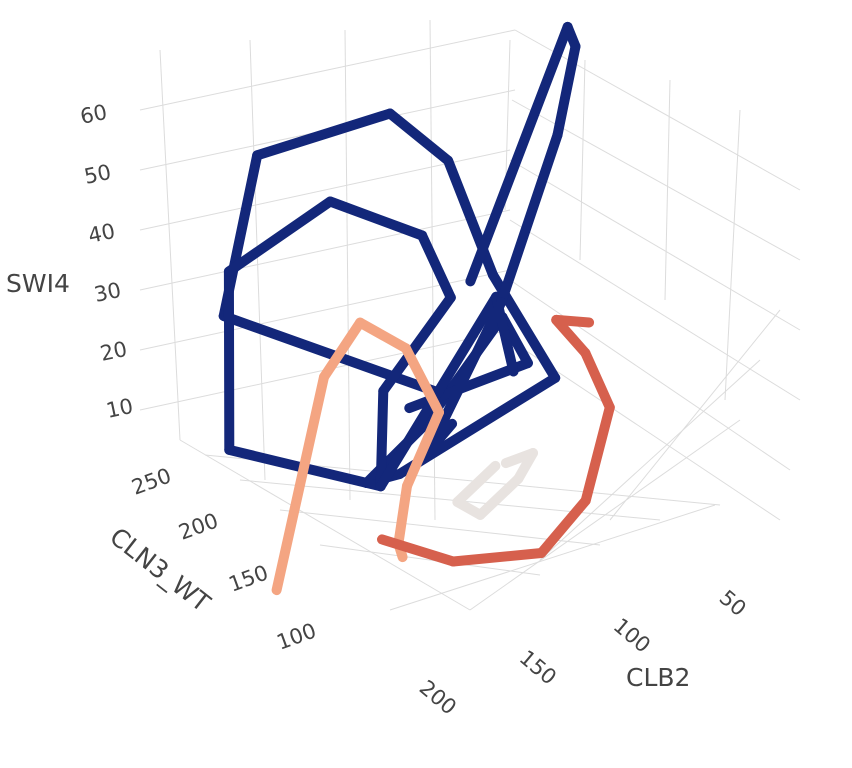 The width and height of the screenshot is (852, 768). What do you see at coordinates (97, 174) in the screenshot?
I see `z-axis-tick-label: 50` at bounding box center [97, 174].